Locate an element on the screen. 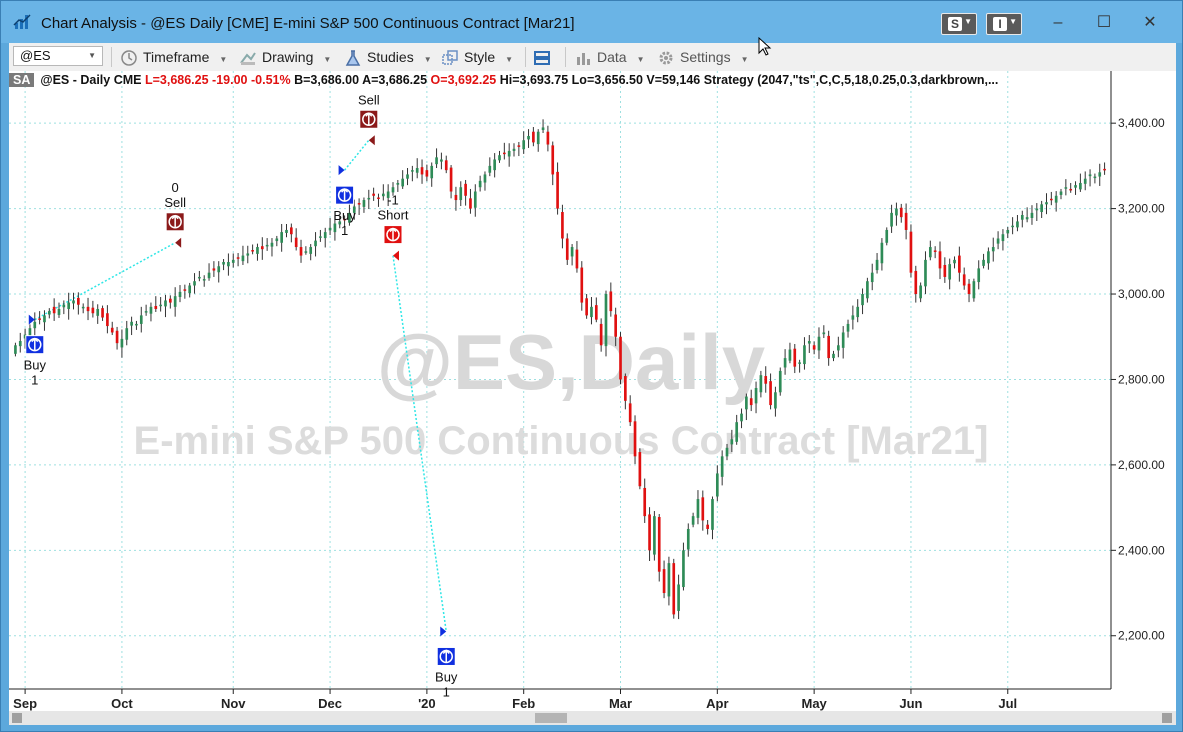 This screenshot has width=1183, height=732. data-menu: Data ▼ is located at coordinates (609, 57).